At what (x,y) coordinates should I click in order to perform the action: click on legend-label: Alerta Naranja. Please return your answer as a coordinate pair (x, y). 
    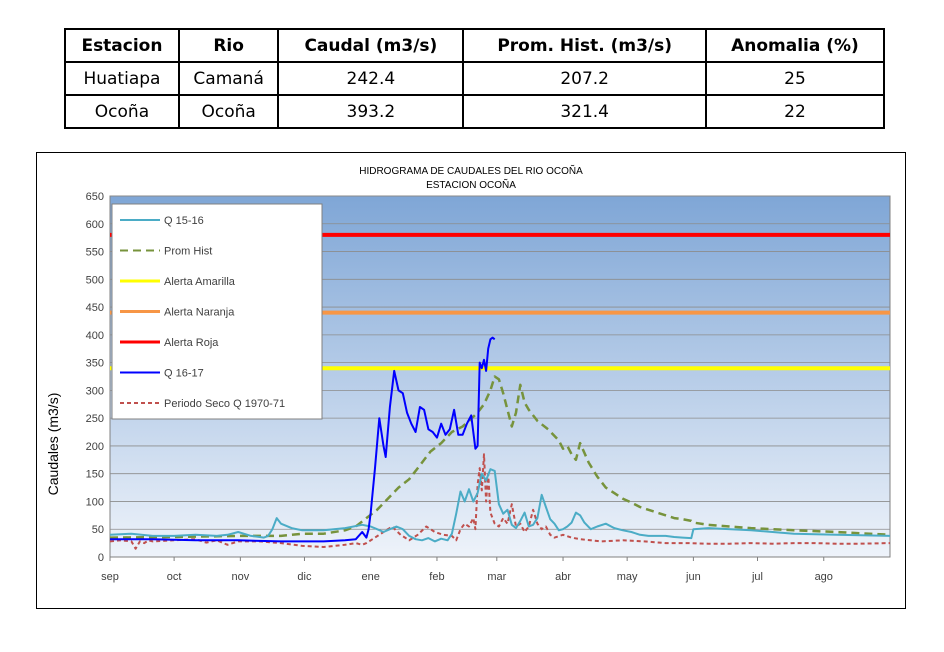
    Looking at the image, I should click on (199, 313).